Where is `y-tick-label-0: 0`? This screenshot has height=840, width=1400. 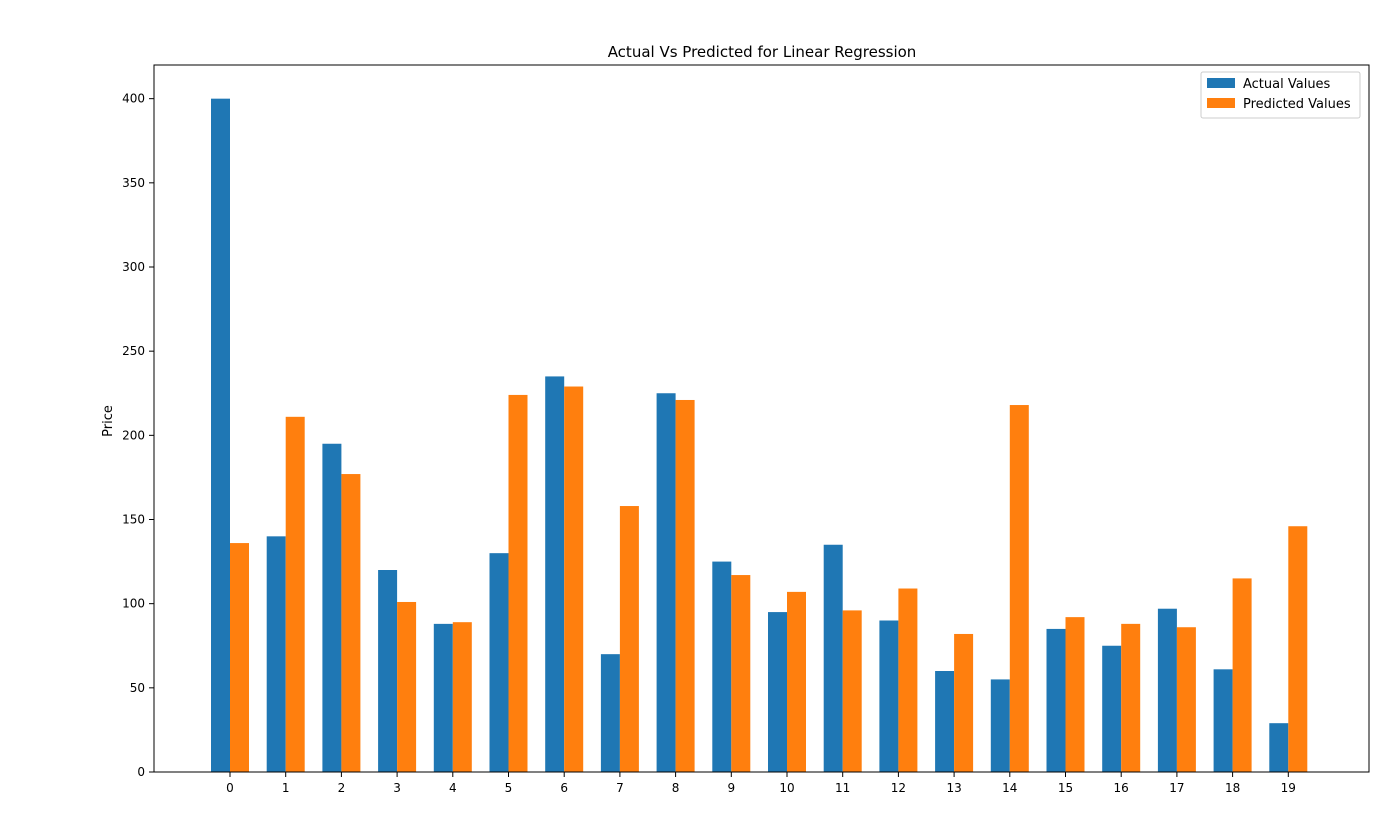
y-tick-label-0: 0 is located at coordinates (141, 772).